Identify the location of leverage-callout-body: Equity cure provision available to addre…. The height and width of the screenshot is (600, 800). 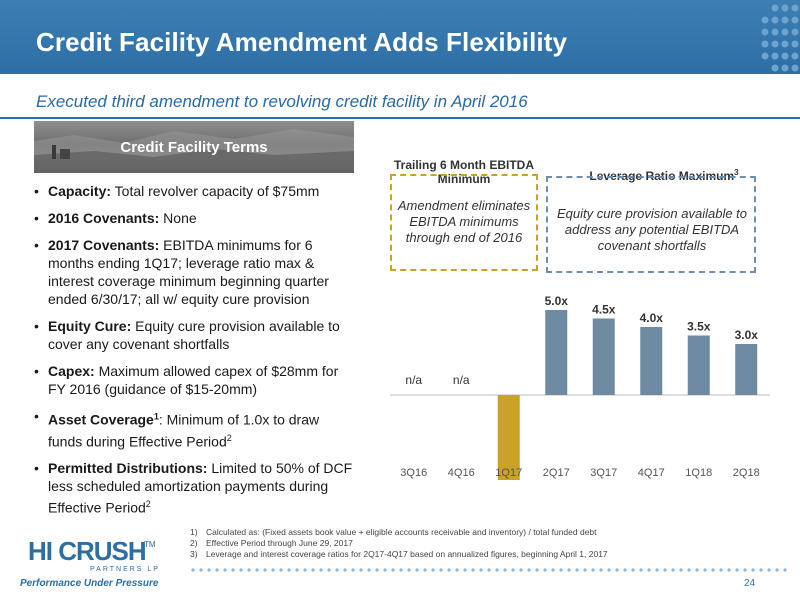
(652, 229).